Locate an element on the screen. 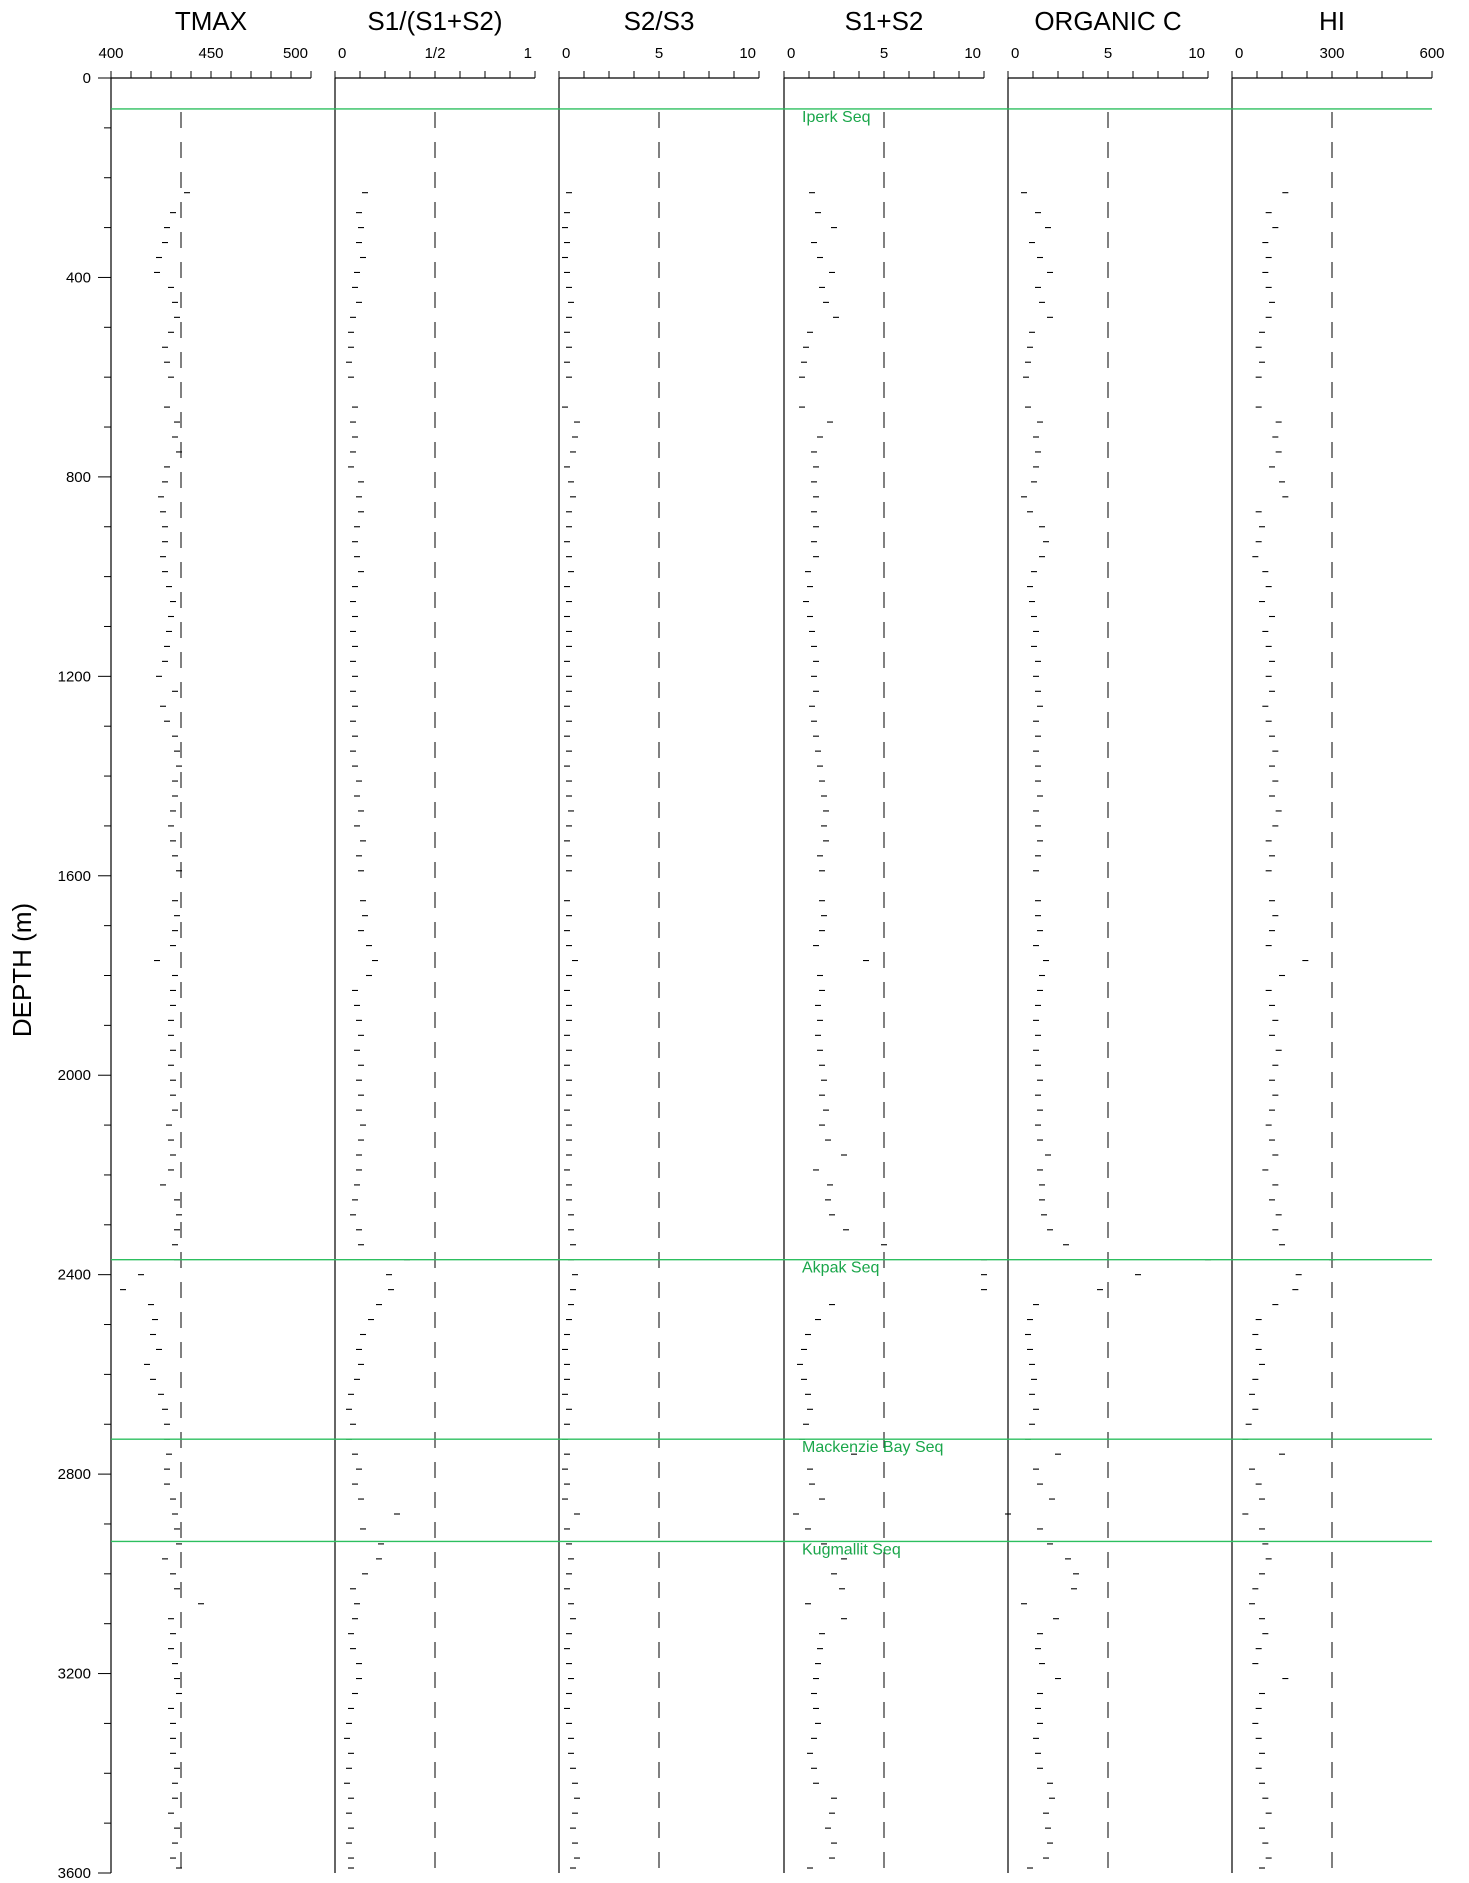 Image resolution: width=1469 pixels, height=1883 pixels. depth-tick-label: 800 is located at coordinates (78, 477).